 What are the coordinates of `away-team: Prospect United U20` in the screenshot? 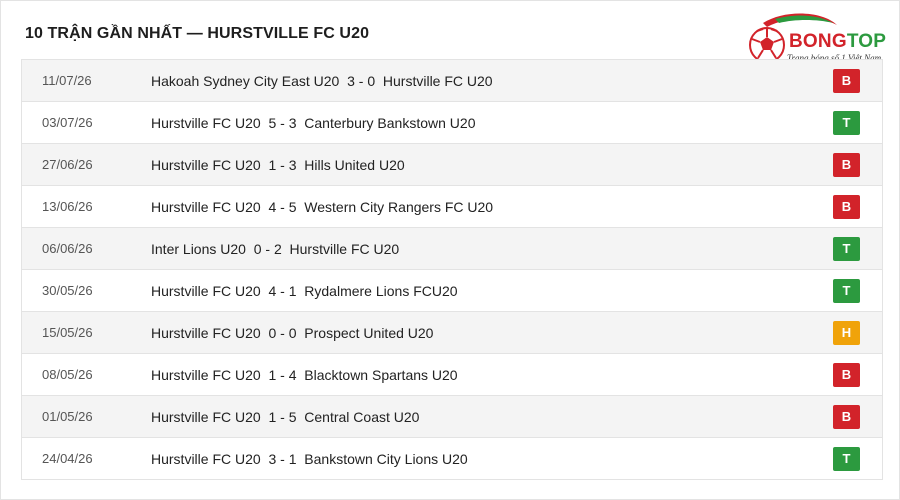 It's located at (369, 333).